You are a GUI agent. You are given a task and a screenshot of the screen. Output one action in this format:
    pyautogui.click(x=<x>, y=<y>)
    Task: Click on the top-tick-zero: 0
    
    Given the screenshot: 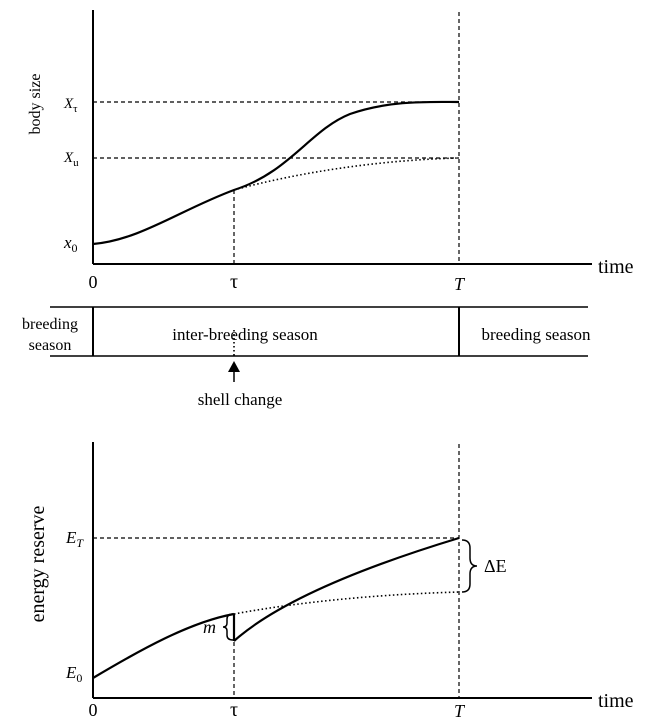 What is the action you would take?
    pyautogui.click(x=93, y=282)
    